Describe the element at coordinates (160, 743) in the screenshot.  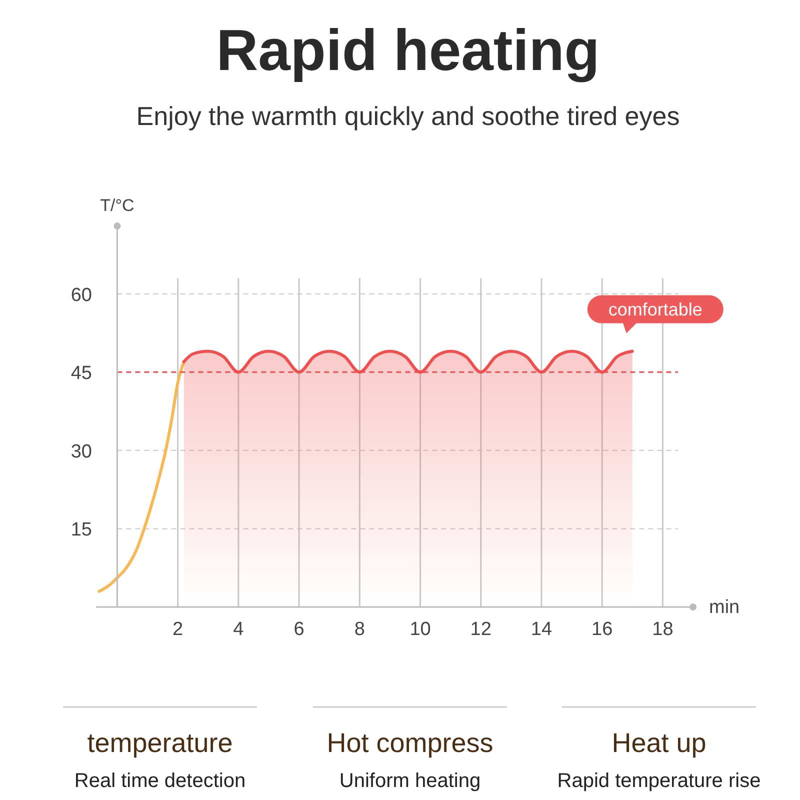
I see `text: temperature` at that location.